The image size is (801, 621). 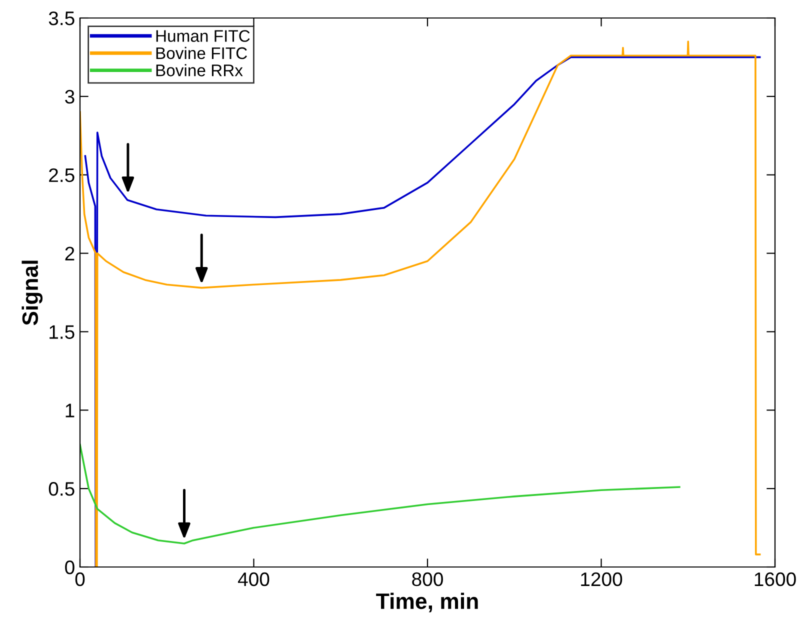 I want to click on x-tick-label: 400, so click(x=254, y=579).